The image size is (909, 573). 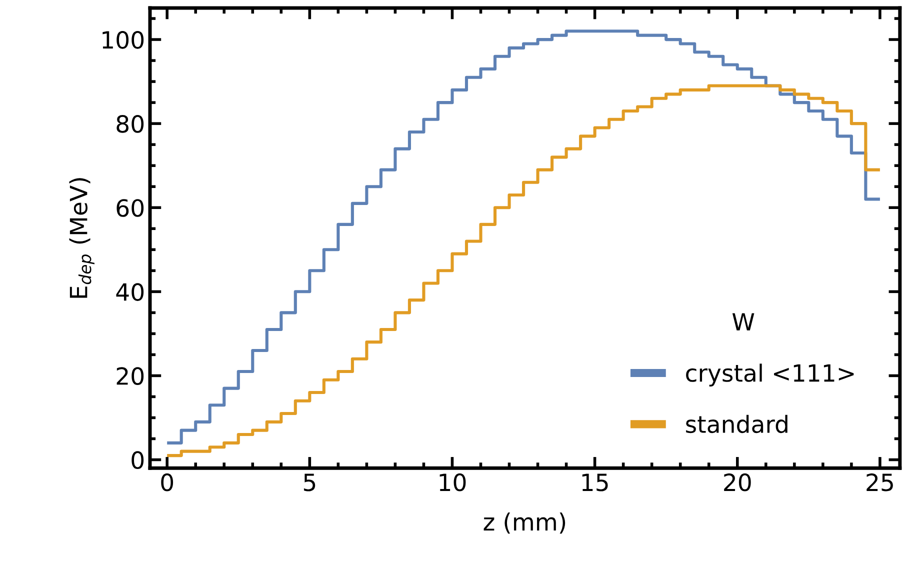 What do you see at coordinates (310, 483) in the screenshot?
I see `x-tick-label: 5` at bounding box center [310, 483].